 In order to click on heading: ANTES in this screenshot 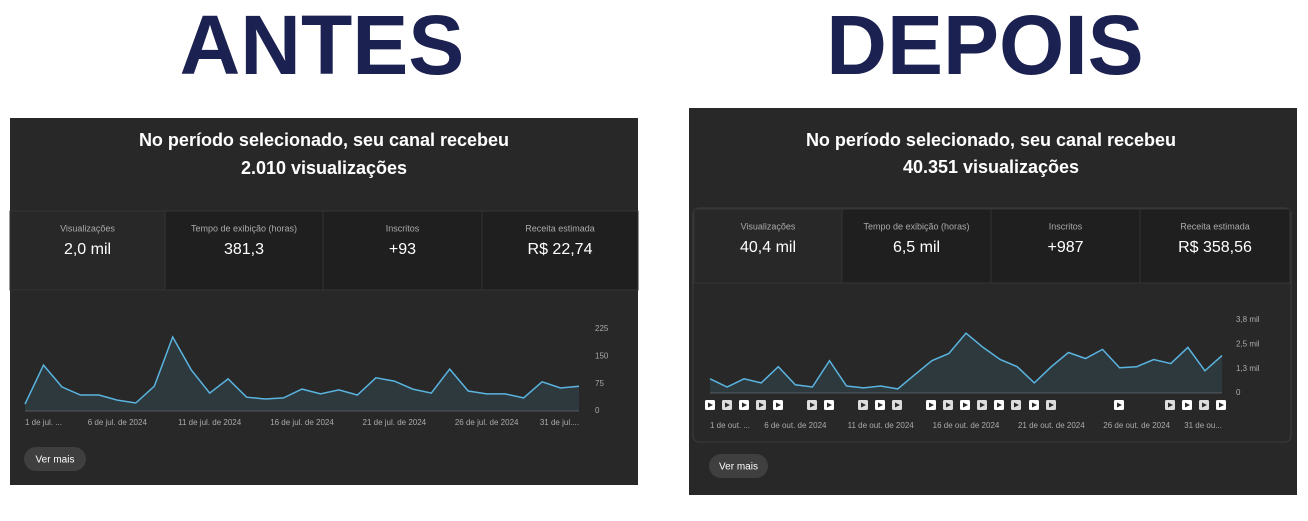, I will do `click(322, 46)`.